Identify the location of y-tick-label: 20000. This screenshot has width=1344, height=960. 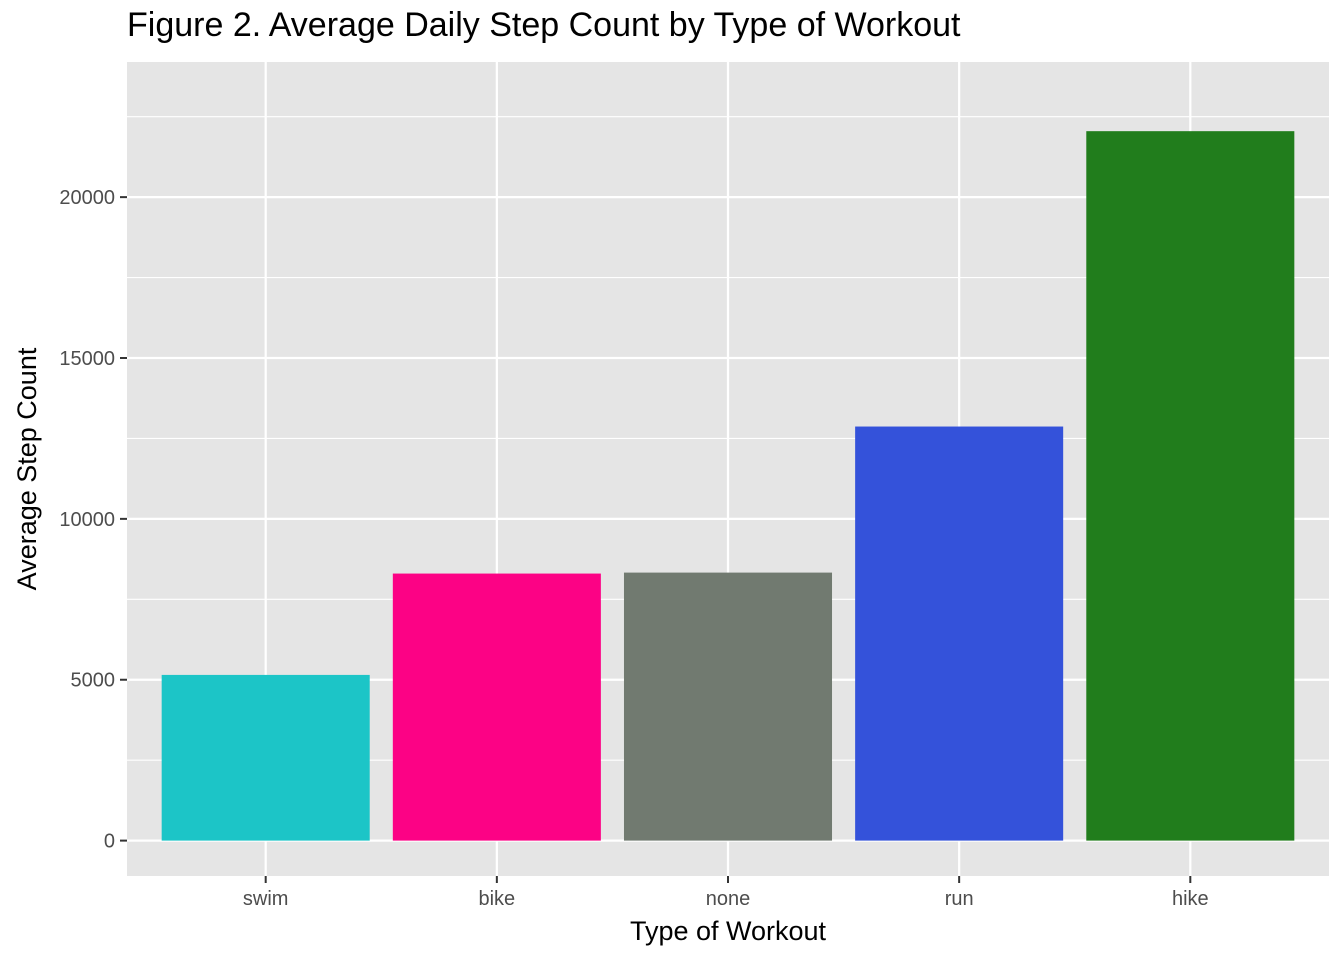
(87, 198).